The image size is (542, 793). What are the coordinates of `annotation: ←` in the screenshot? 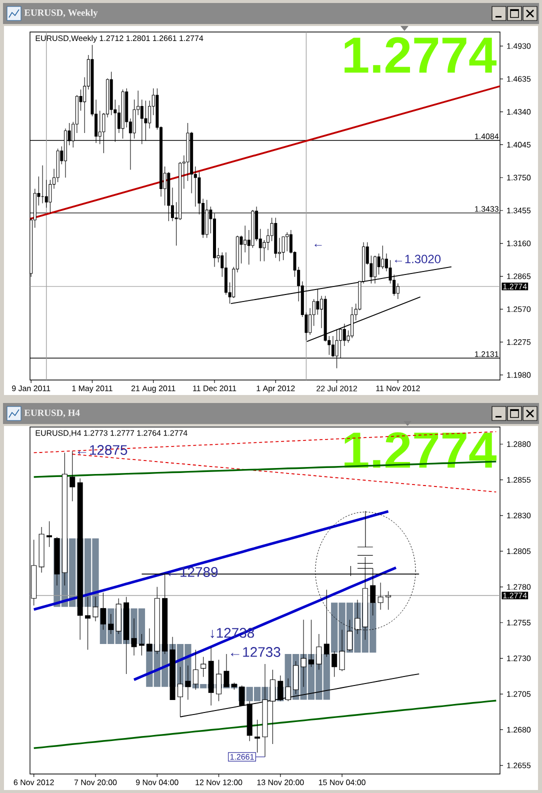 It's located at (318, 245).